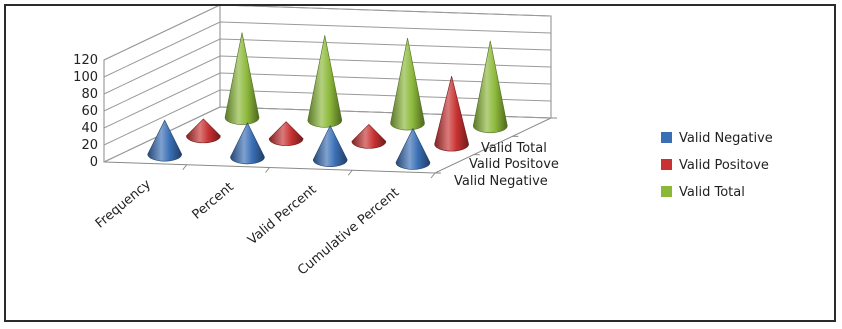  What do you see at coordinates (242, 78) in the screenshot?
I see `cone-valid-total-frequency` at bounding box center [242, 78].